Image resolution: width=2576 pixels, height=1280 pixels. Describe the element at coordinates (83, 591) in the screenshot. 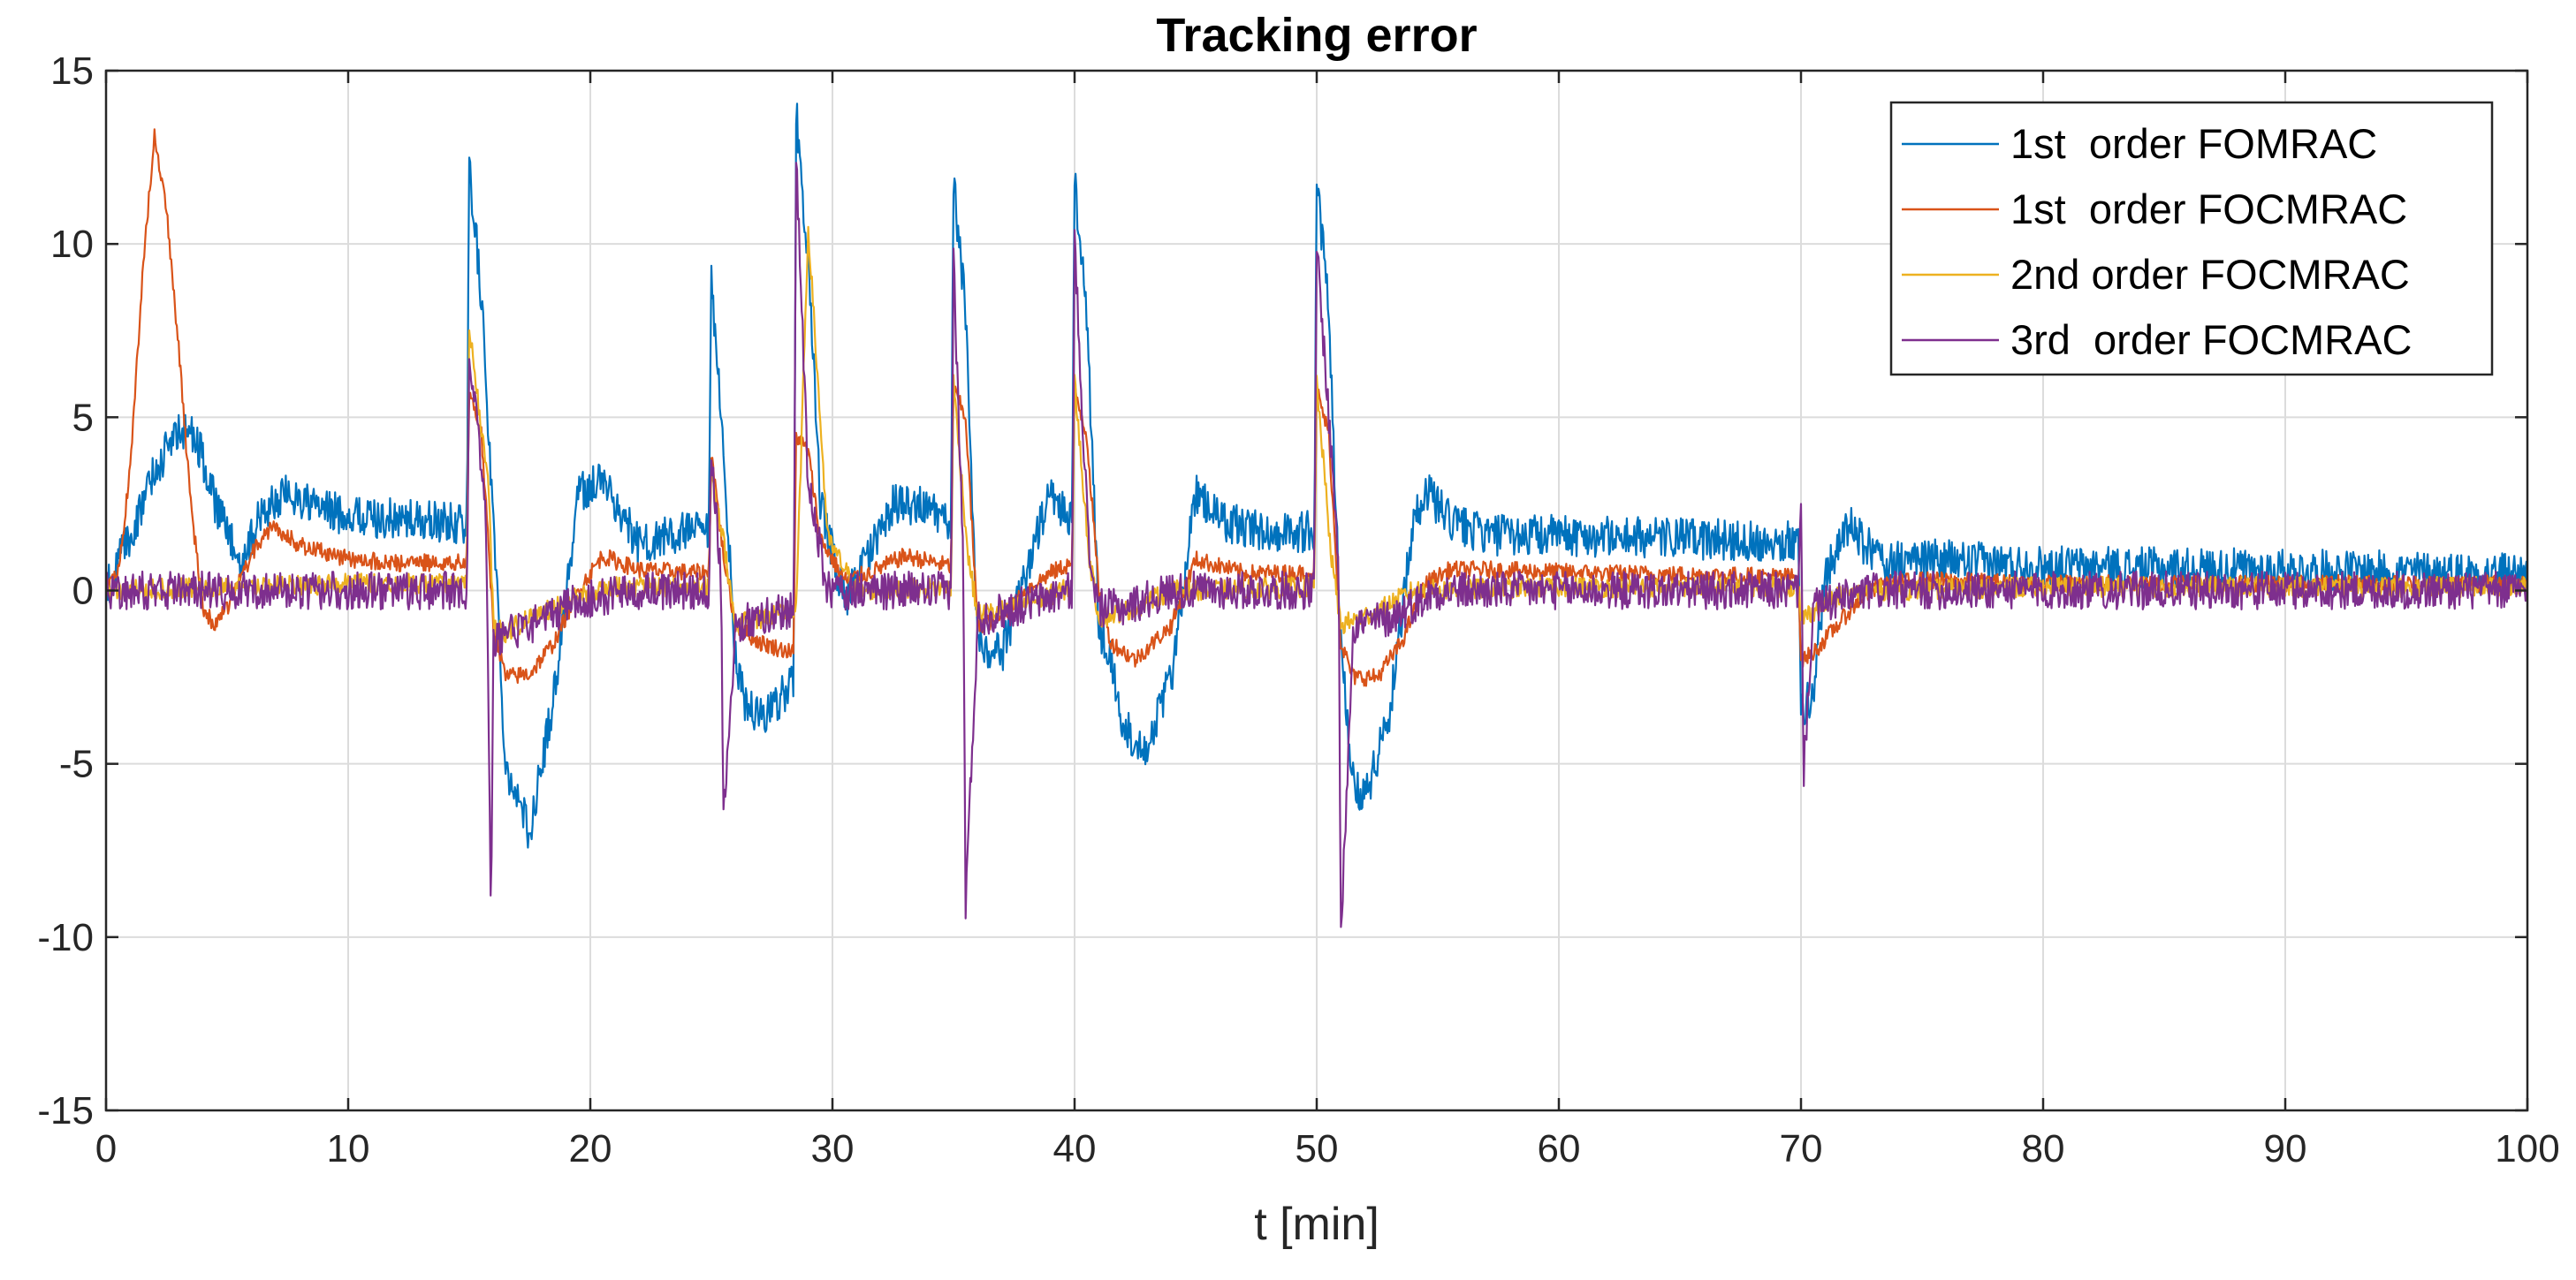

I see `y-tick-label: 0` at that location.